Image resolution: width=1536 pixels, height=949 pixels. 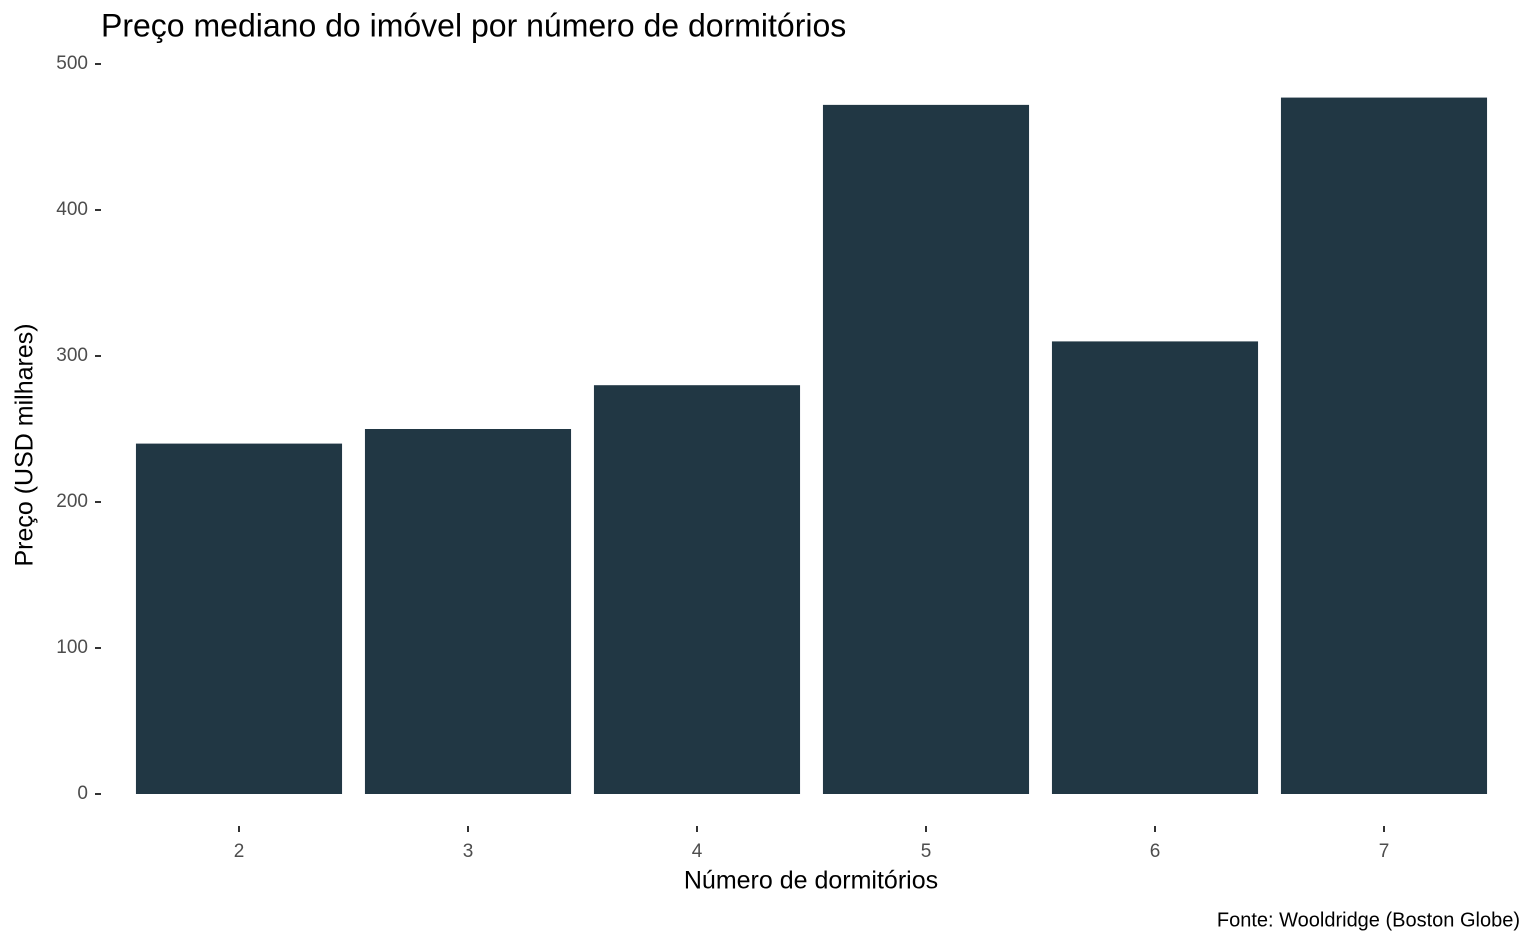 I want to click on x-tick-label: 3, so click(x=468, y=851).